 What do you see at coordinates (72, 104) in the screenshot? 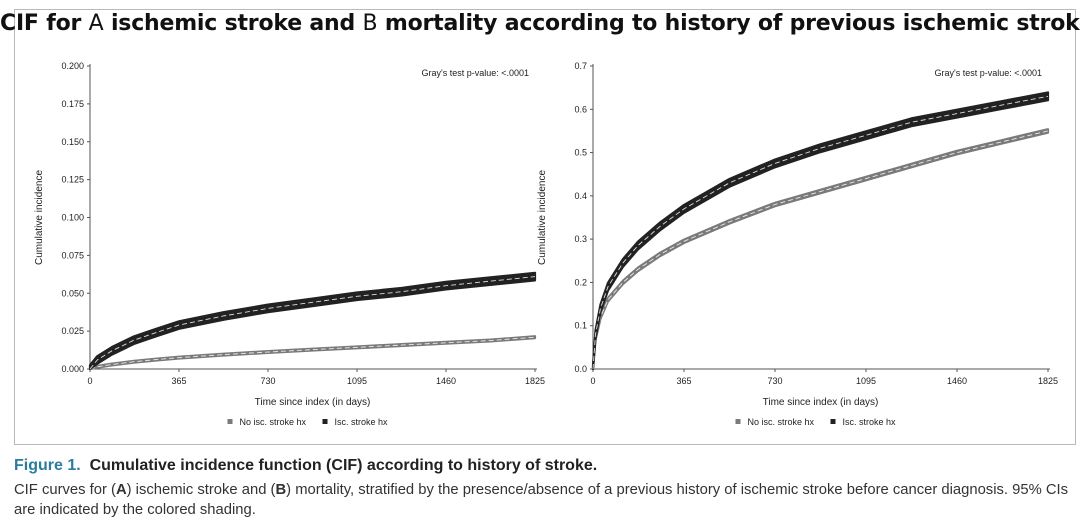
I see `y-tick-label: 0.175` at bounding box center [72, 104].